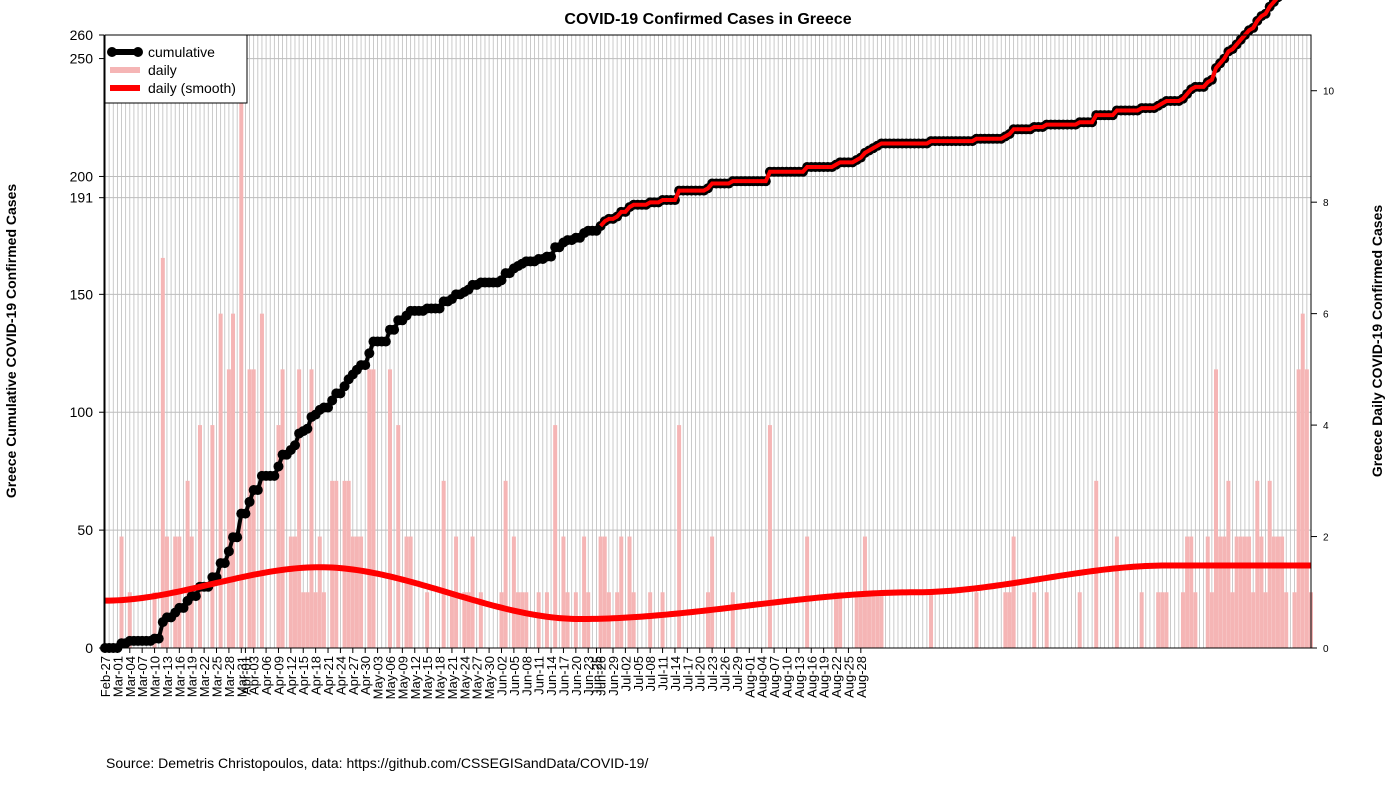 This screenshot has height=788, width=1400. Describe the element at coordinates (539, 675) in the screenshot. I see `x-tick-label: Jun-11` at that location.